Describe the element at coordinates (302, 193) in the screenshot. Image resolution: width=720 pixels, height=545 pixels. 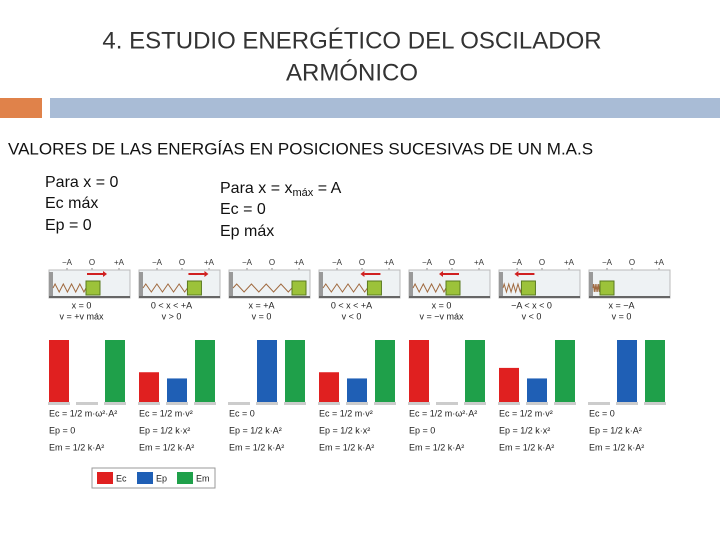
I see `subscript: máx` at that location.